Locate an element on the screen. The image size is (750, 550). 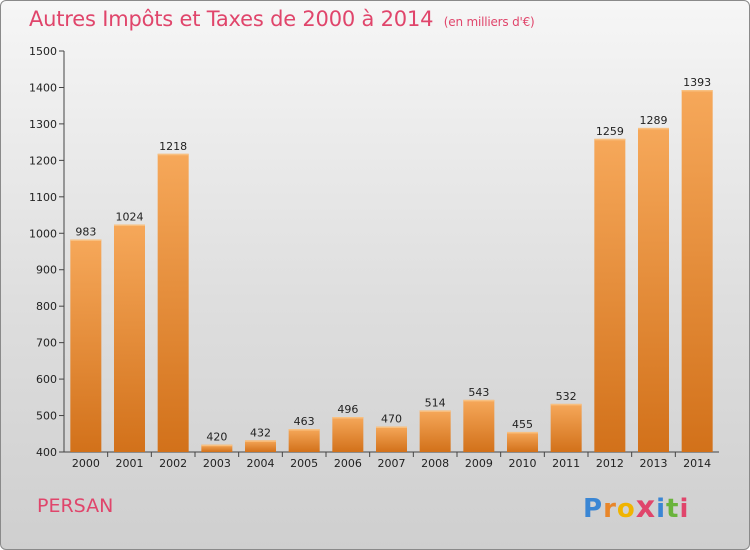
logo-letter: P is located at coordinates (593, 509).